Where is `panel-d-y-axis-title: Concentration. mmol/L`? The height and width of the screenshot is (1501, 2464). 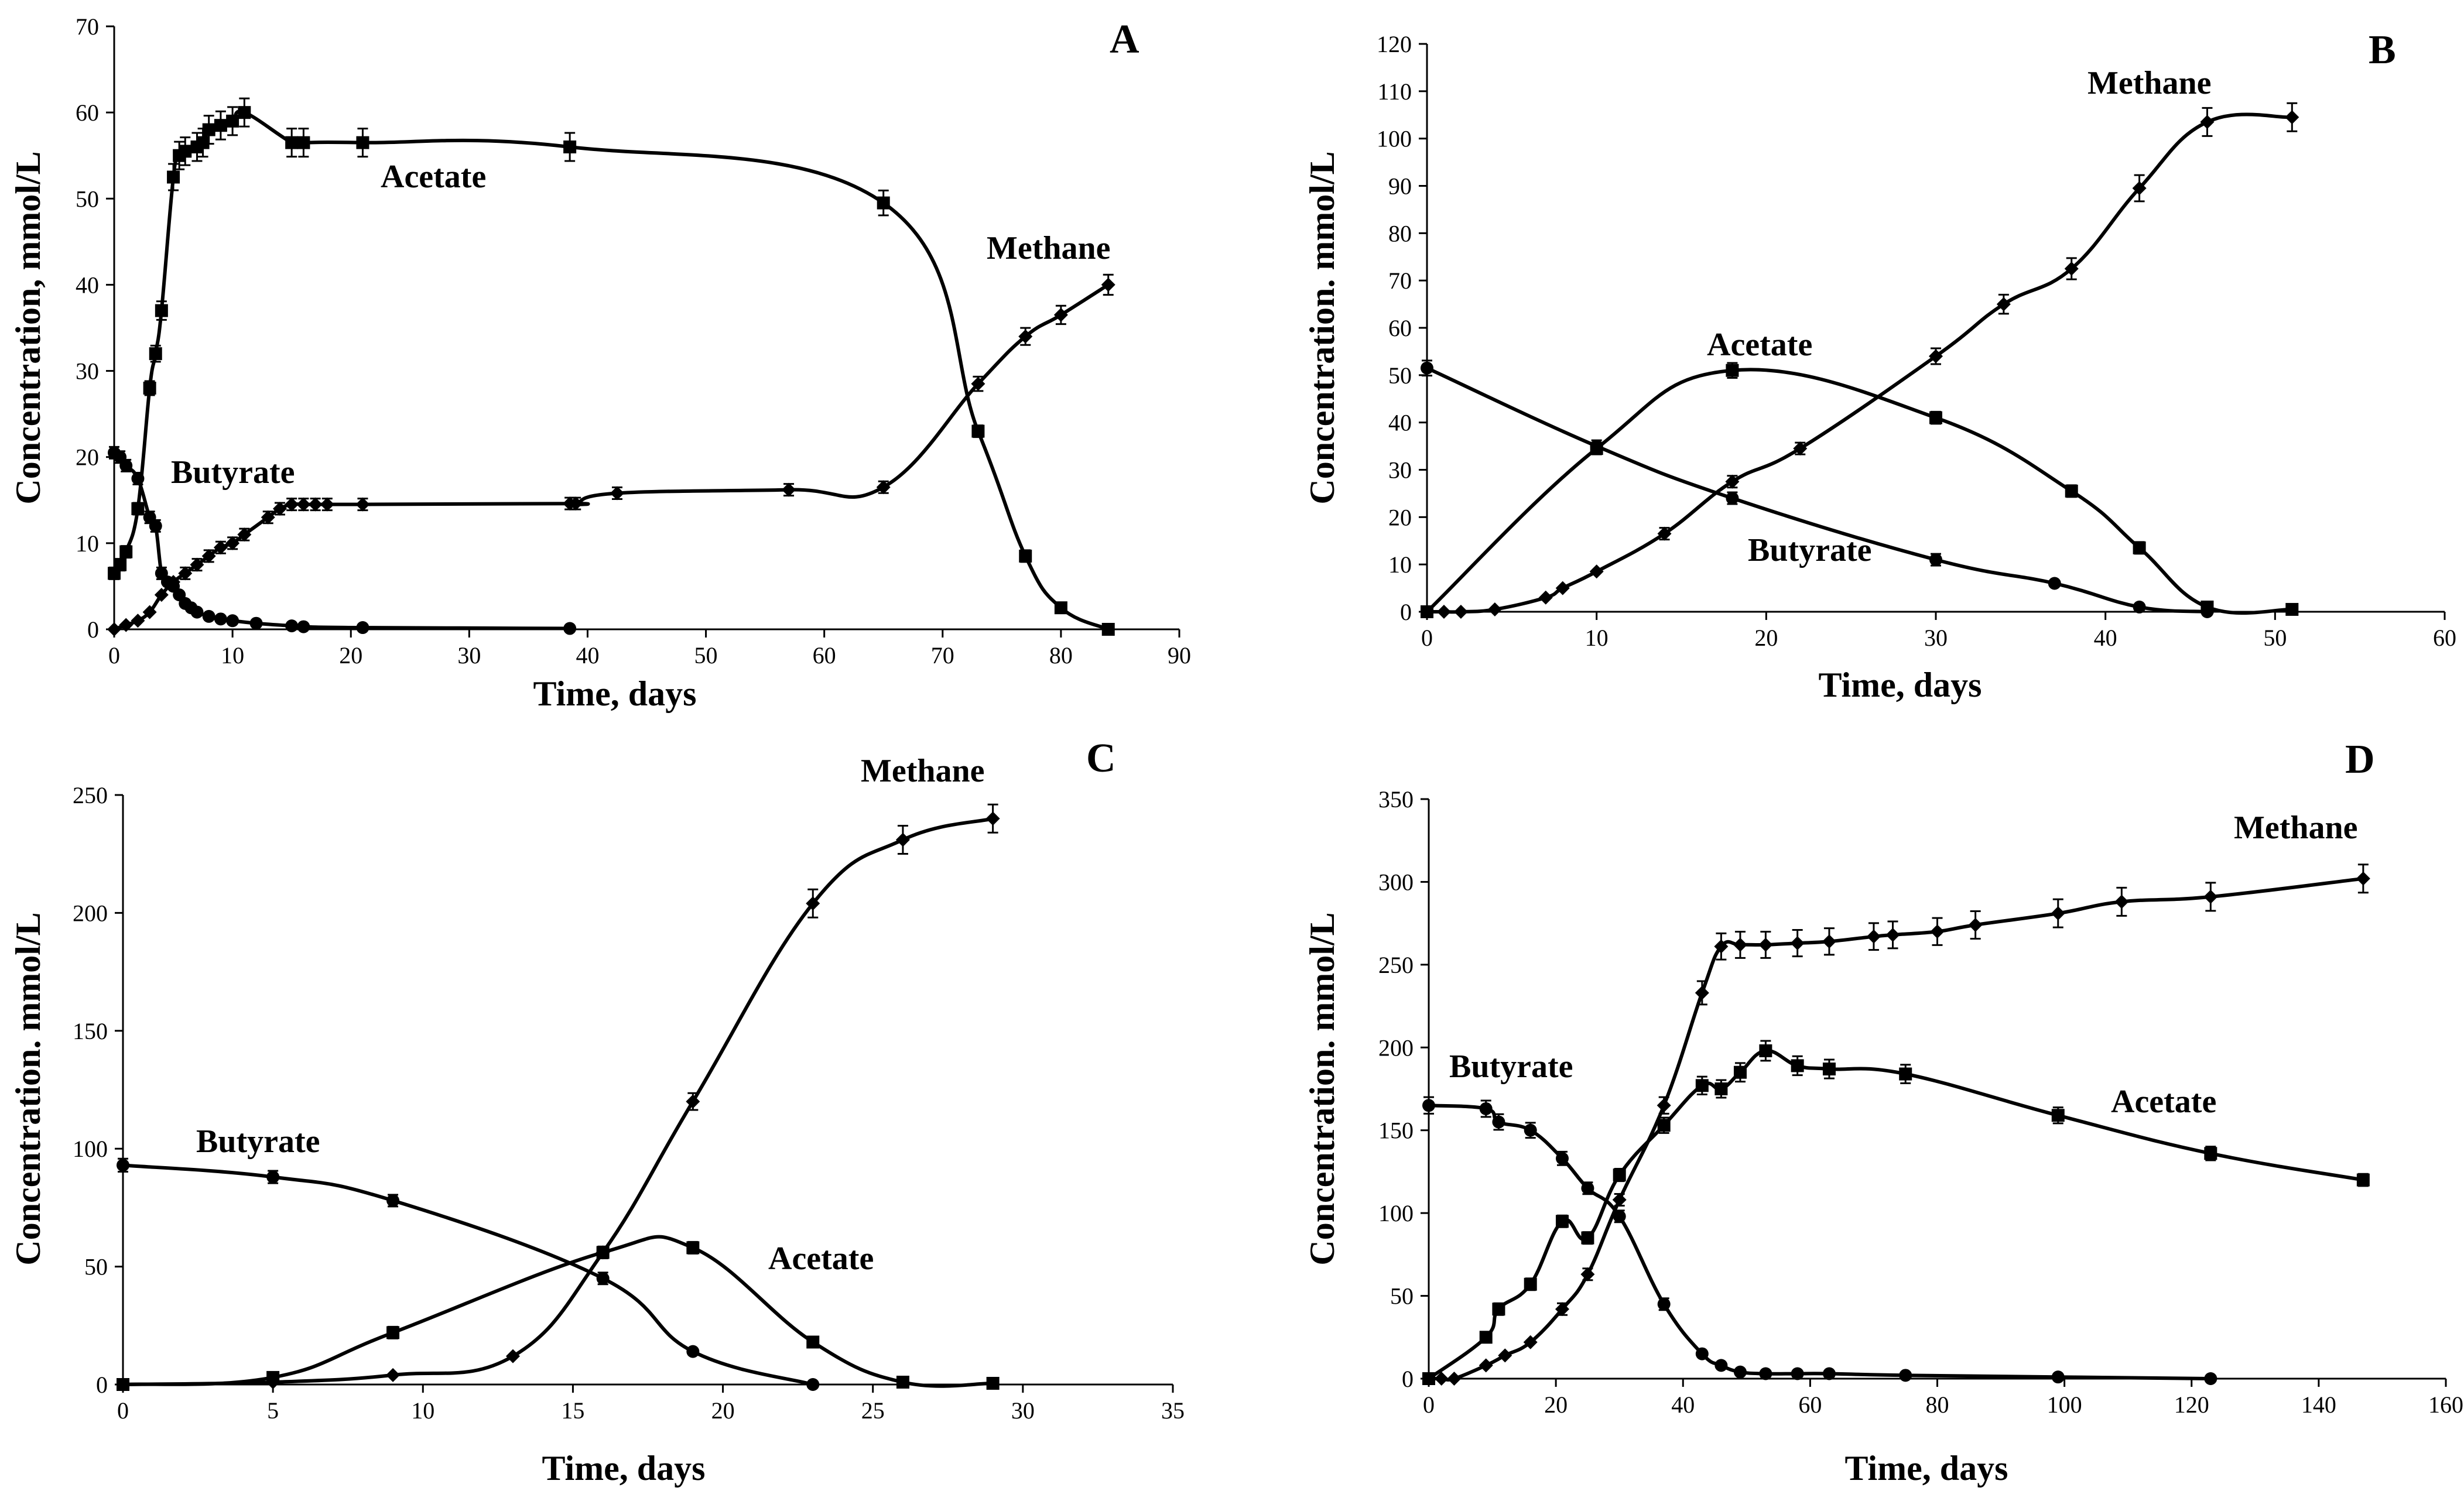
panel-d-y-axis-title: Concentration. mmol/L is located at coordinates (1322, 1088).